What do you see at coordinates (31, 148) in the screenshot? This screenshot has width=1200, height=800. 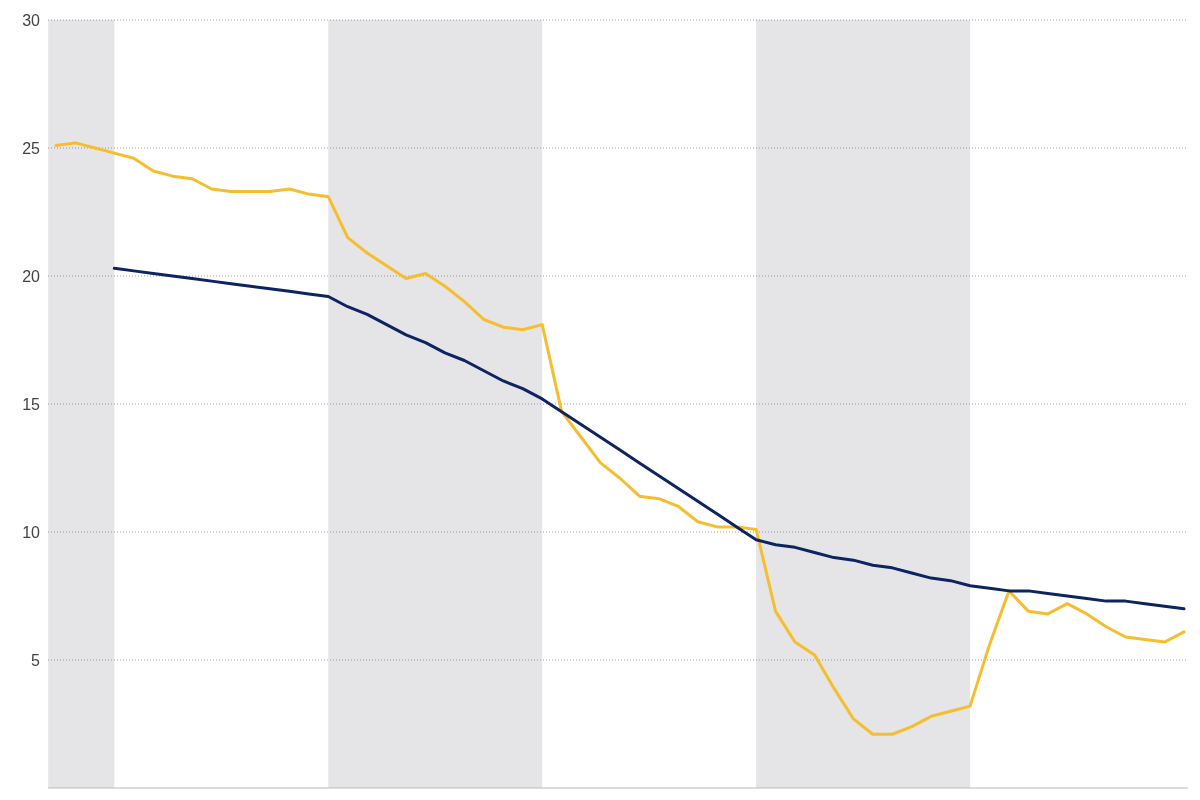 I see `y-tick-label: 25` at bounding box center [31, 148].